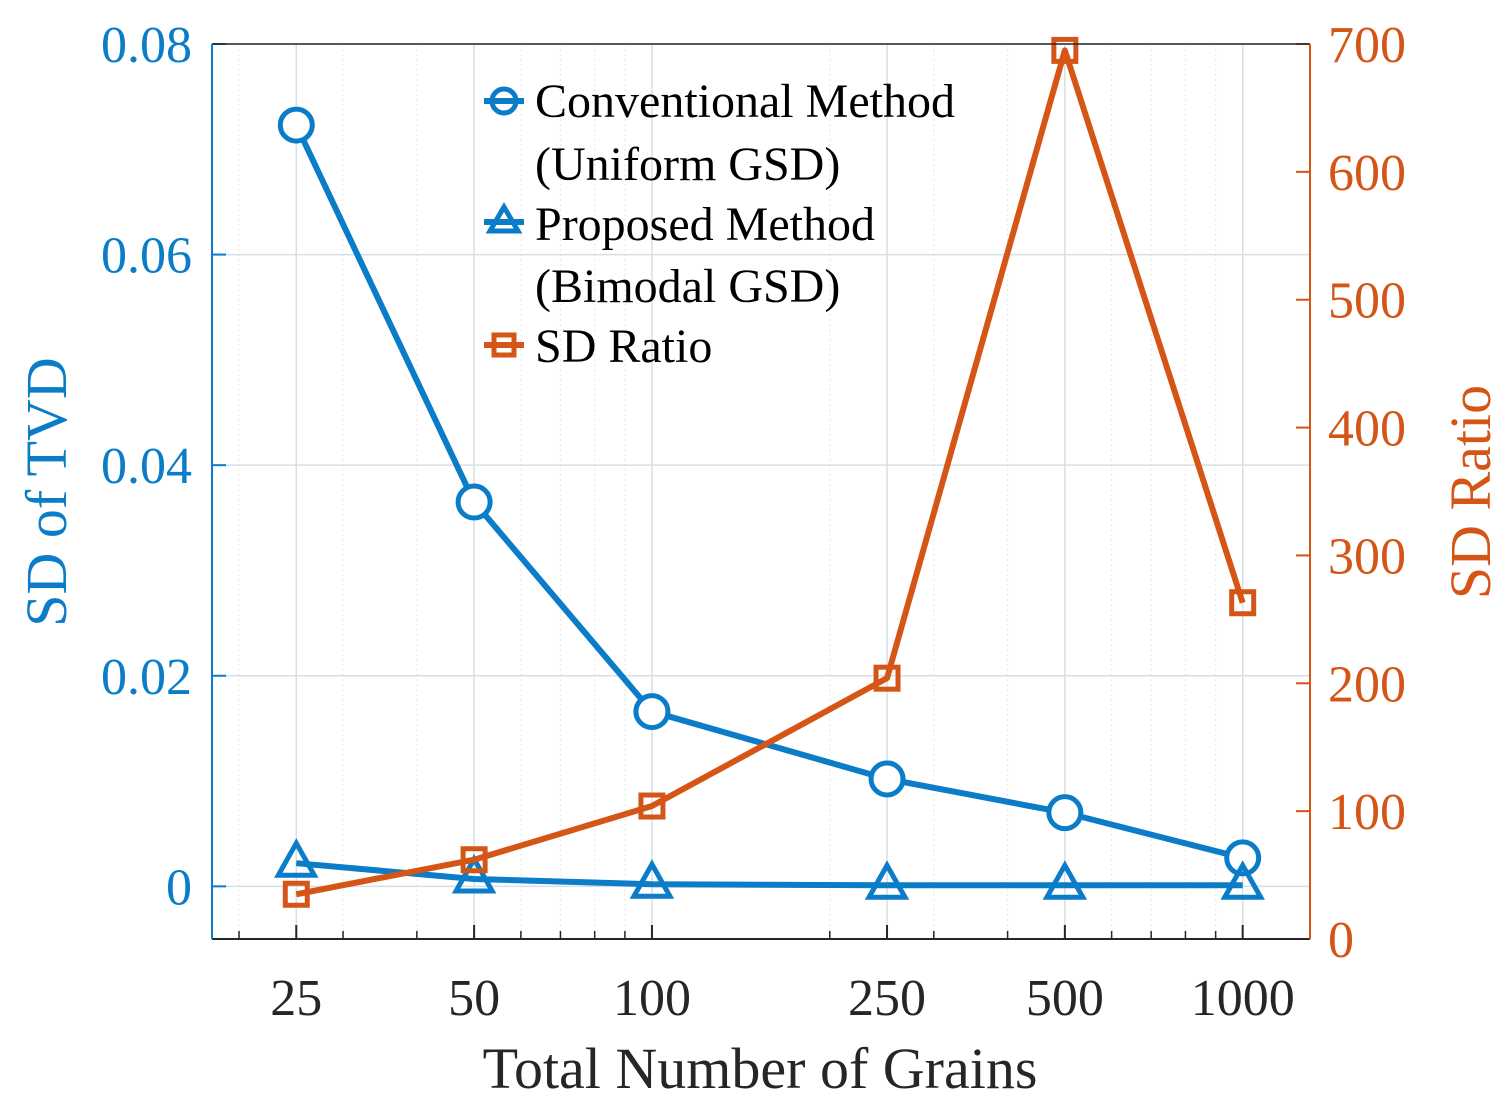 The height and width of the screenshot is (1118, 1512). Describe the element at coordinates (687, 164) in the screenshot. I see `legend-label: (Uniform GSD)` at that location.